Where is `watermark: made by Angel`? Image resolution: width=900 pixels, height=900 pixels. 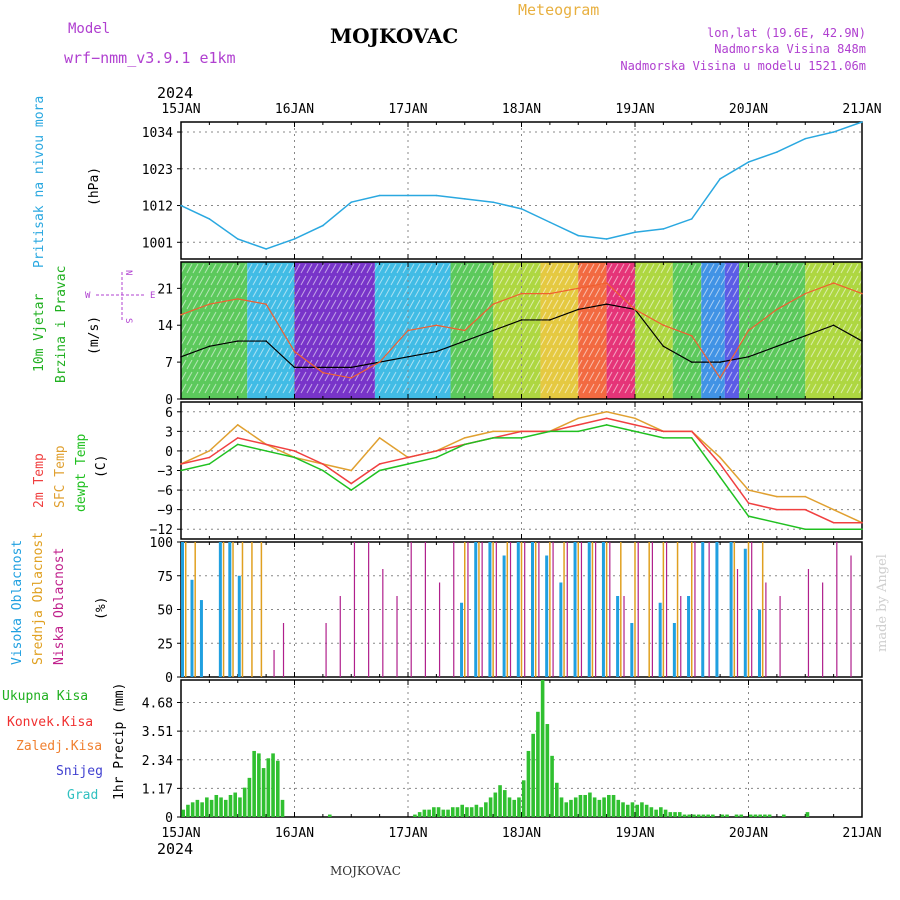 watermark: made by Angel is located at coordinates (882, 603).